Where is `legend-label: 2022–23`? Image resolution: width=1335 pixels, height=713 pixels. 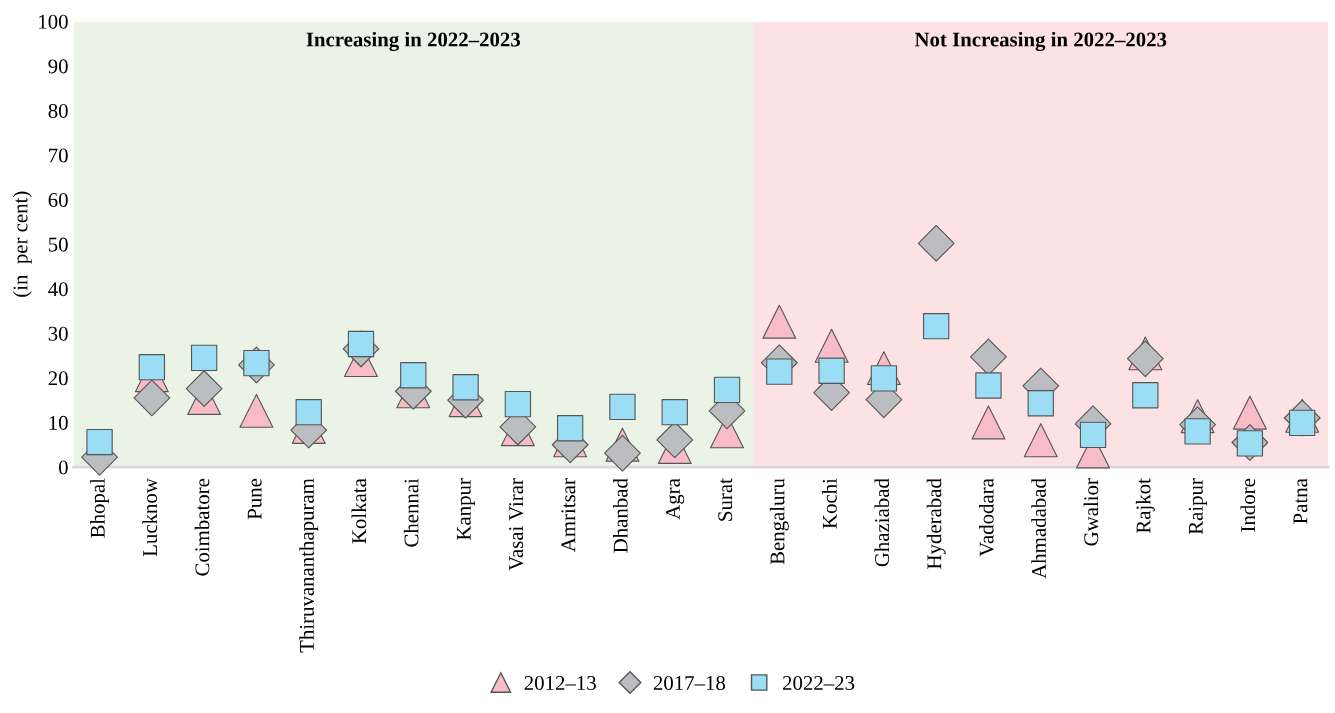
legend-label: 2022–23 is located at coordinates (819, 683).